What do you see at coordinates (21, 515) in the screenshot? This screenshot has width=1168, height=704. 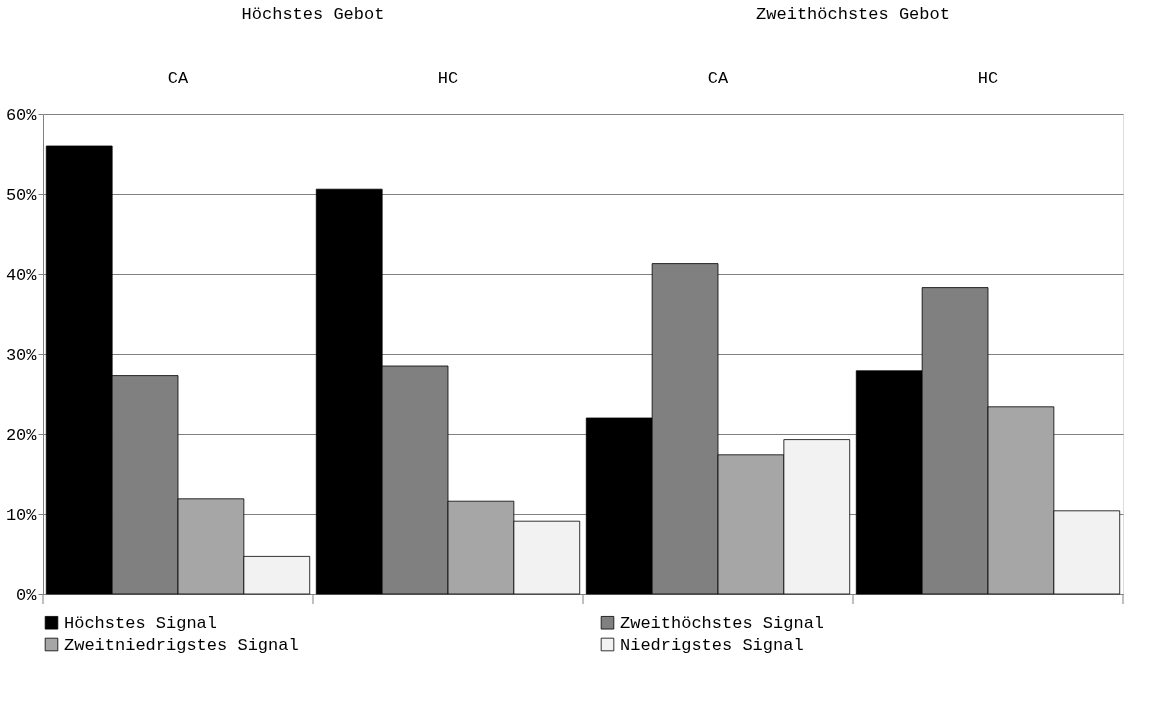 I see `y-tick-label: 10%` at bounding box center [21, 515].